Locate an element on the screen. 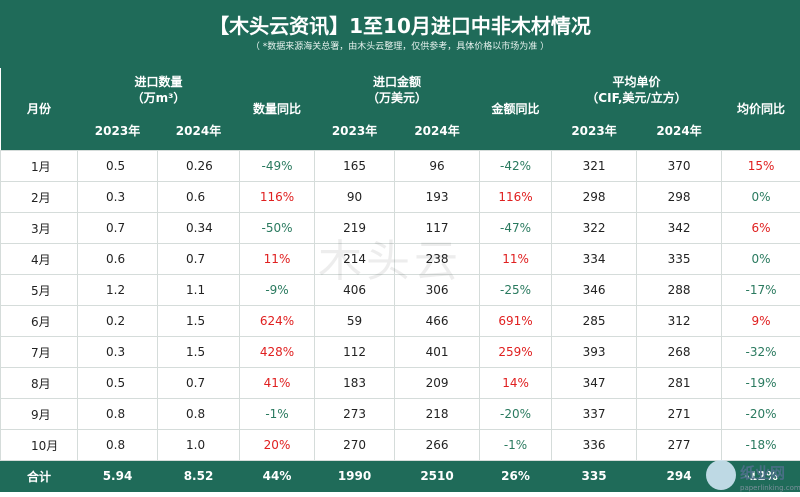  amount-yoy-cell: -42% is located at coordinates (516, 166).